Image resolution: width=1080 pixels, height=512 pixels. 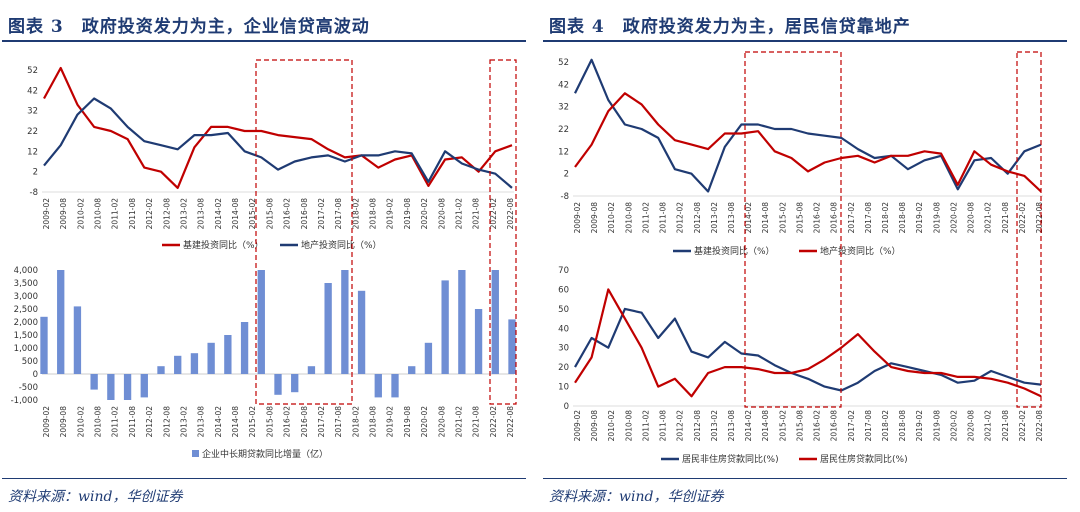 I want to click on x-tick-label: 2022-02, so click(x=1022, y=426).